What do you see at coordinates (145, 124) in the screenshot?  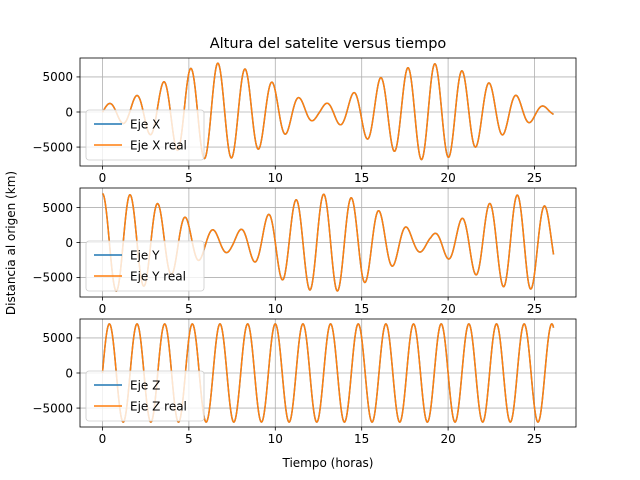 I see `legend-label: Eje X` at bounding box center [145, 124].